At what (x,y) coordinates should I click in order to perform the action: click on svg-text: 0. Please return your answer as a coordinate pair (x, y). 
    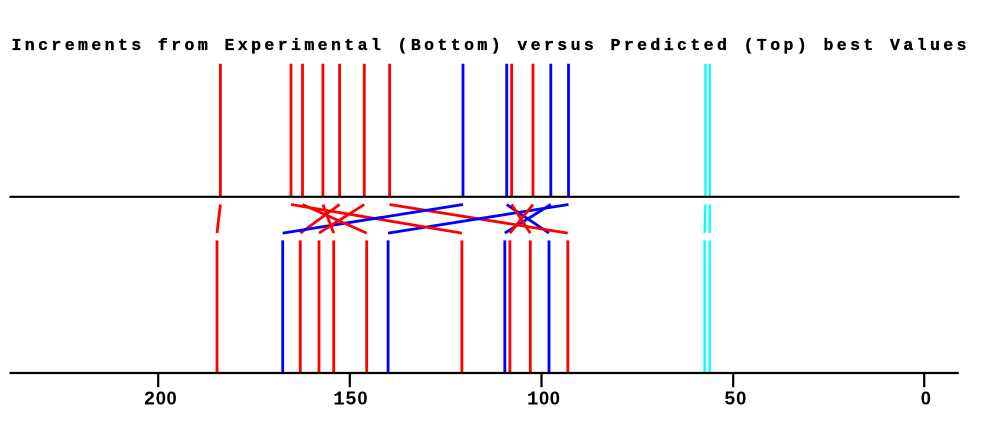
    Looking at the image, I should click on (926, 398).